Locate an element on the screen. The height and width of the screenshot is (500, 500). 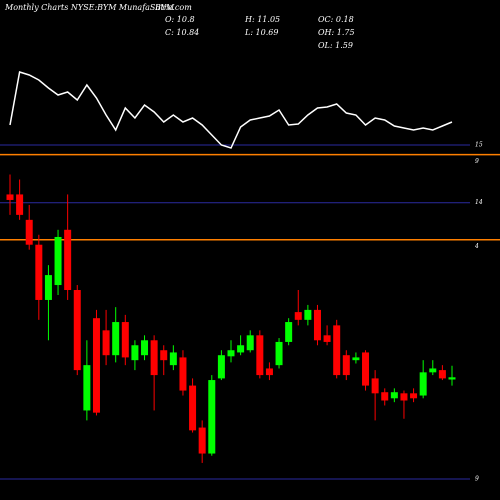
stat: OH: 1.75 is located at coordinates (336, 32).